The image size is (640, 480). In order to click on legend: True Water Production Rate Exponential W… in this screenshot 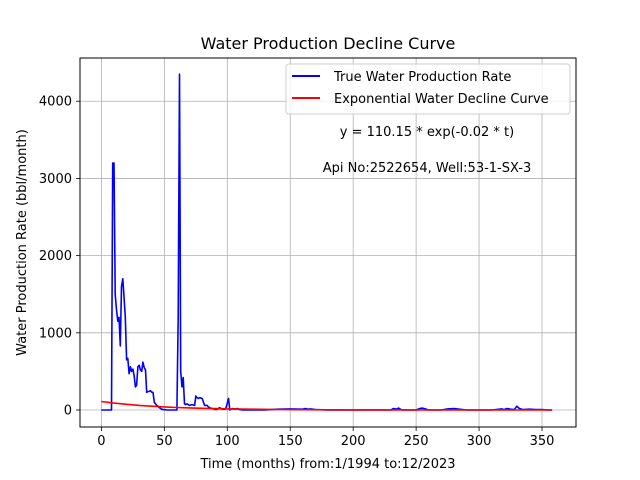, I will do `click(428, 89)`.